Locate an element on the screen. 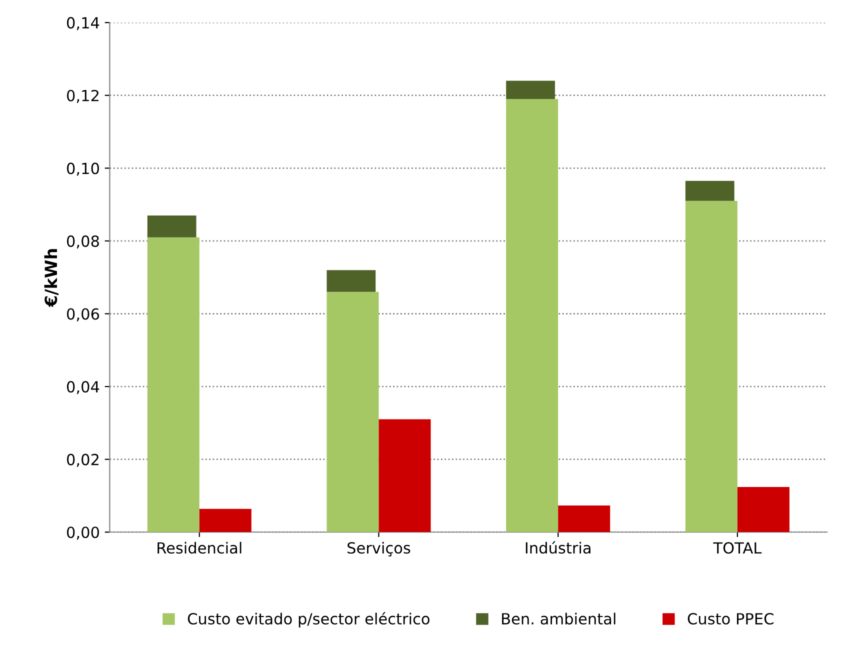 This screenshot has width=844, height=645. y-tick-label: 0,04 is located at coordinates (83, 387).